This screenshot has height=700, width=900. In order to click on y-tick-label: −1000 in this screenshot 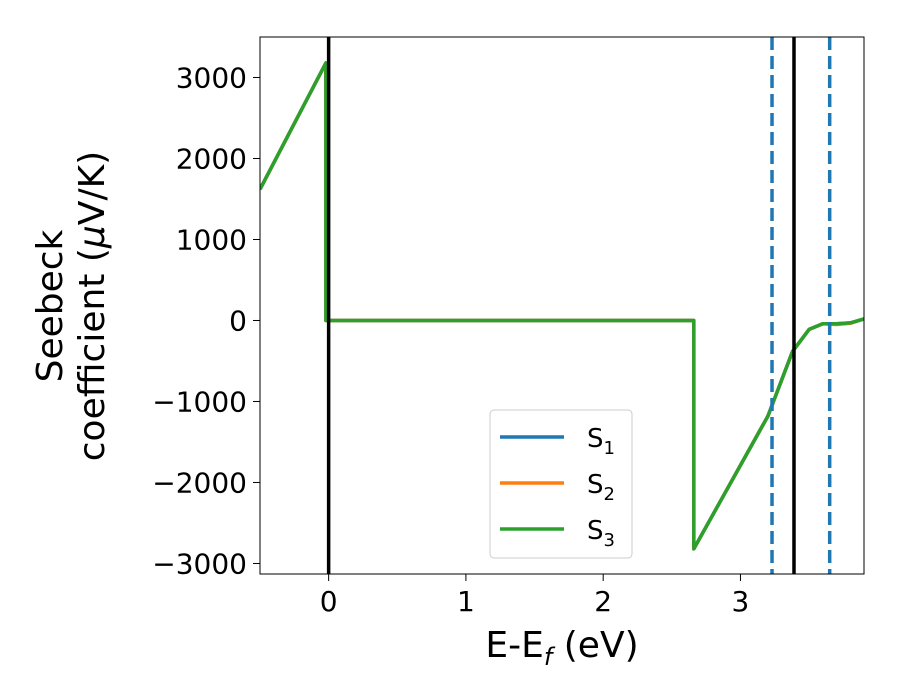, I will do `click(199, 401)`.